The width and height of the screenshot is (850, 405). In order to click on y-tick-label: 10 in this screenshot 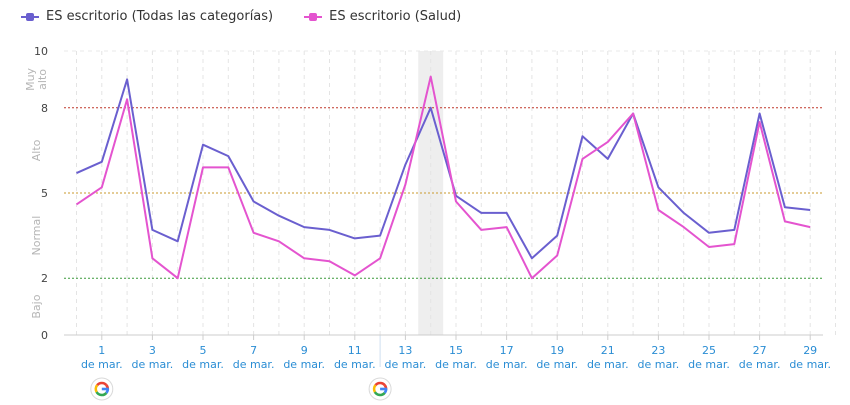, I will do `click(41, 51)`.